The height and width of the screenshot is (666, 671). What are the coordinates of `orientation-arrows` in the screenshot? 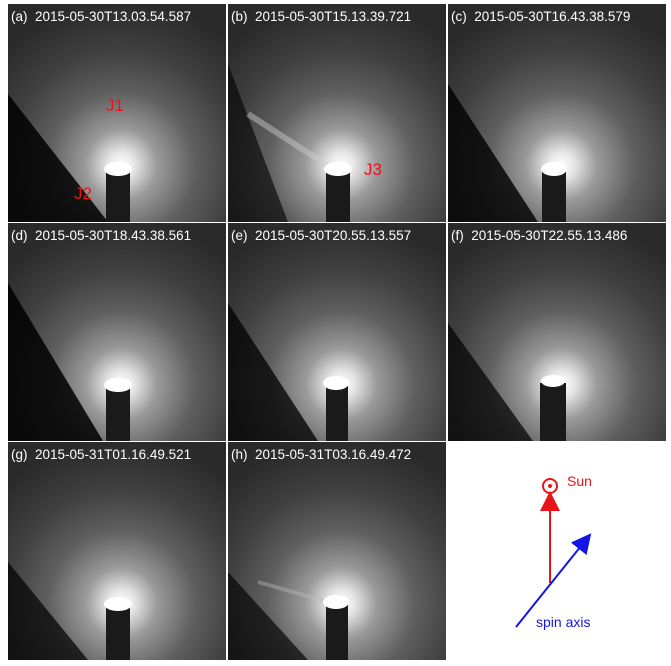 It's located at (553, 553).